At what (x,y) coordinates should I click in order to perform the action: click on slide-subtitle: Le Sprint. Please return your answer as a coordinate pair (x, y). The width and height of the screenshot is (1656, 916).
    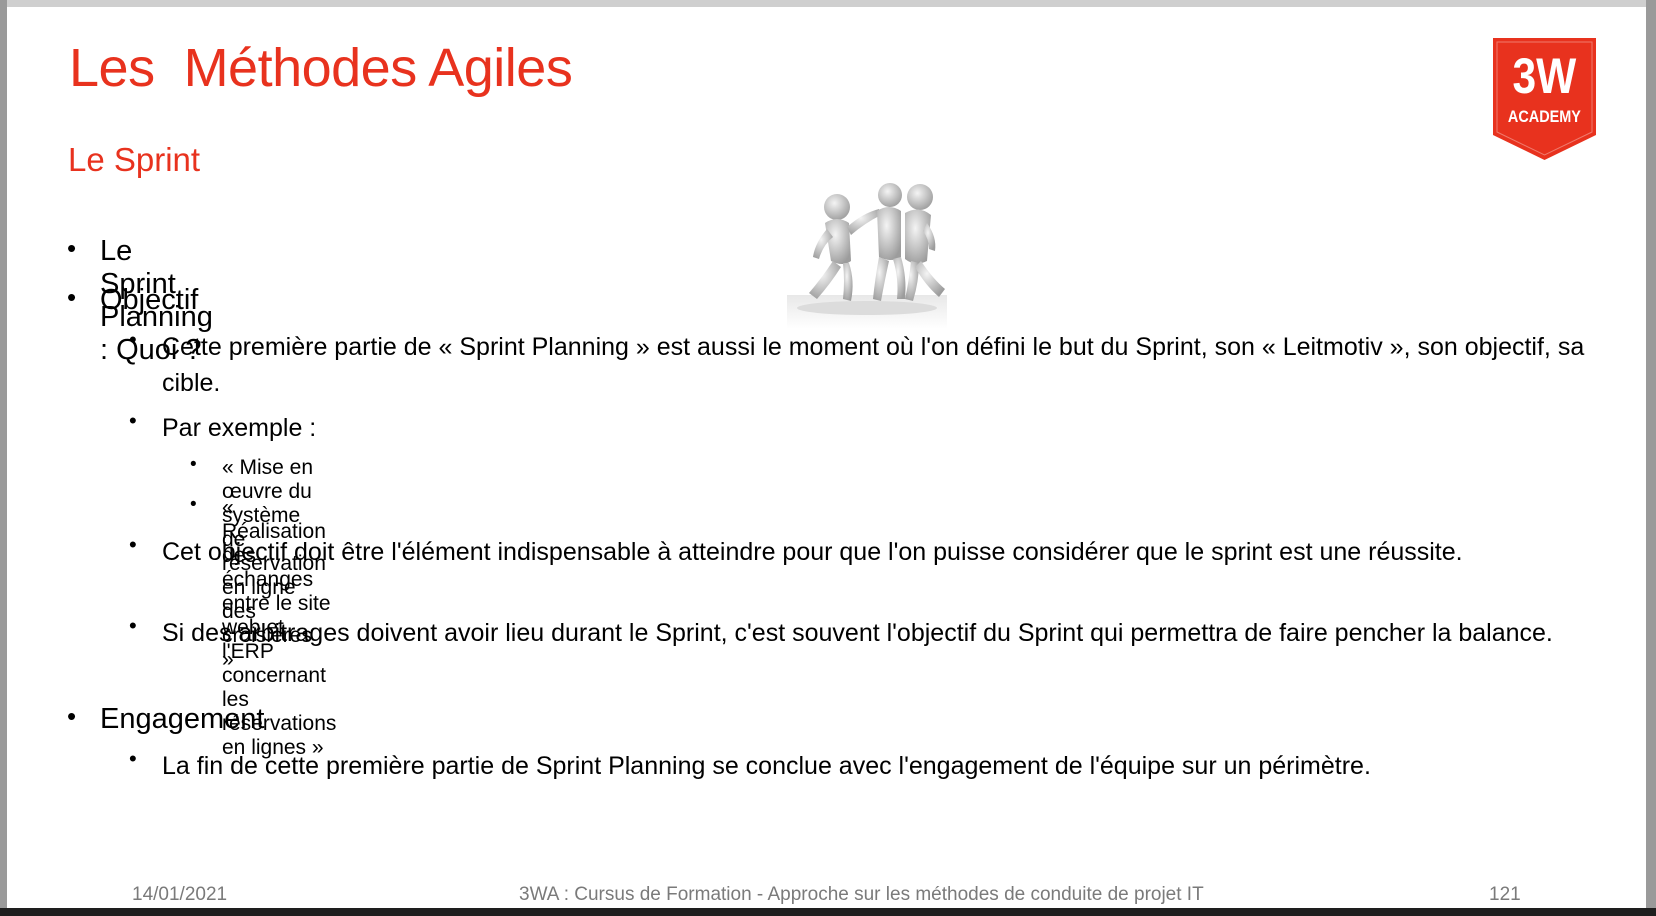
    Looking at the image, I should click on (134, 159).